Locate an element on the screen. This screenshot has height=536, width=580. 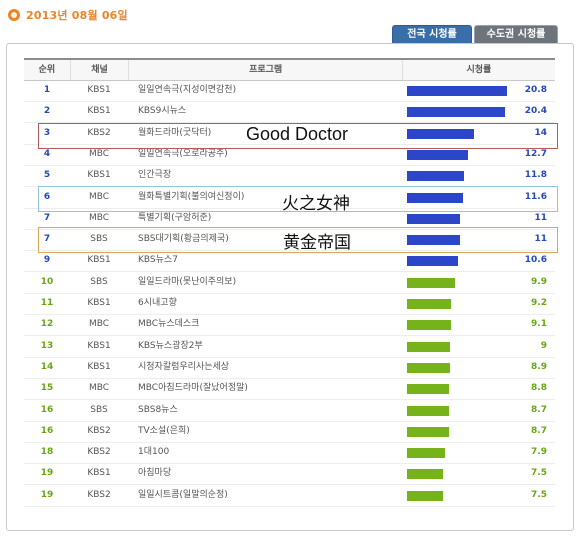
rank-cell: 16 is located at coordinates (47, 430).